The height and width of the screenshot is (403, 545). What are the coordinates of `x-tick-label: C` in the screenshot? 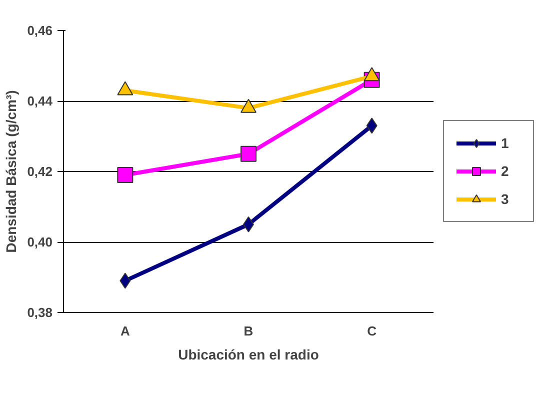 It's located at (372, 331).